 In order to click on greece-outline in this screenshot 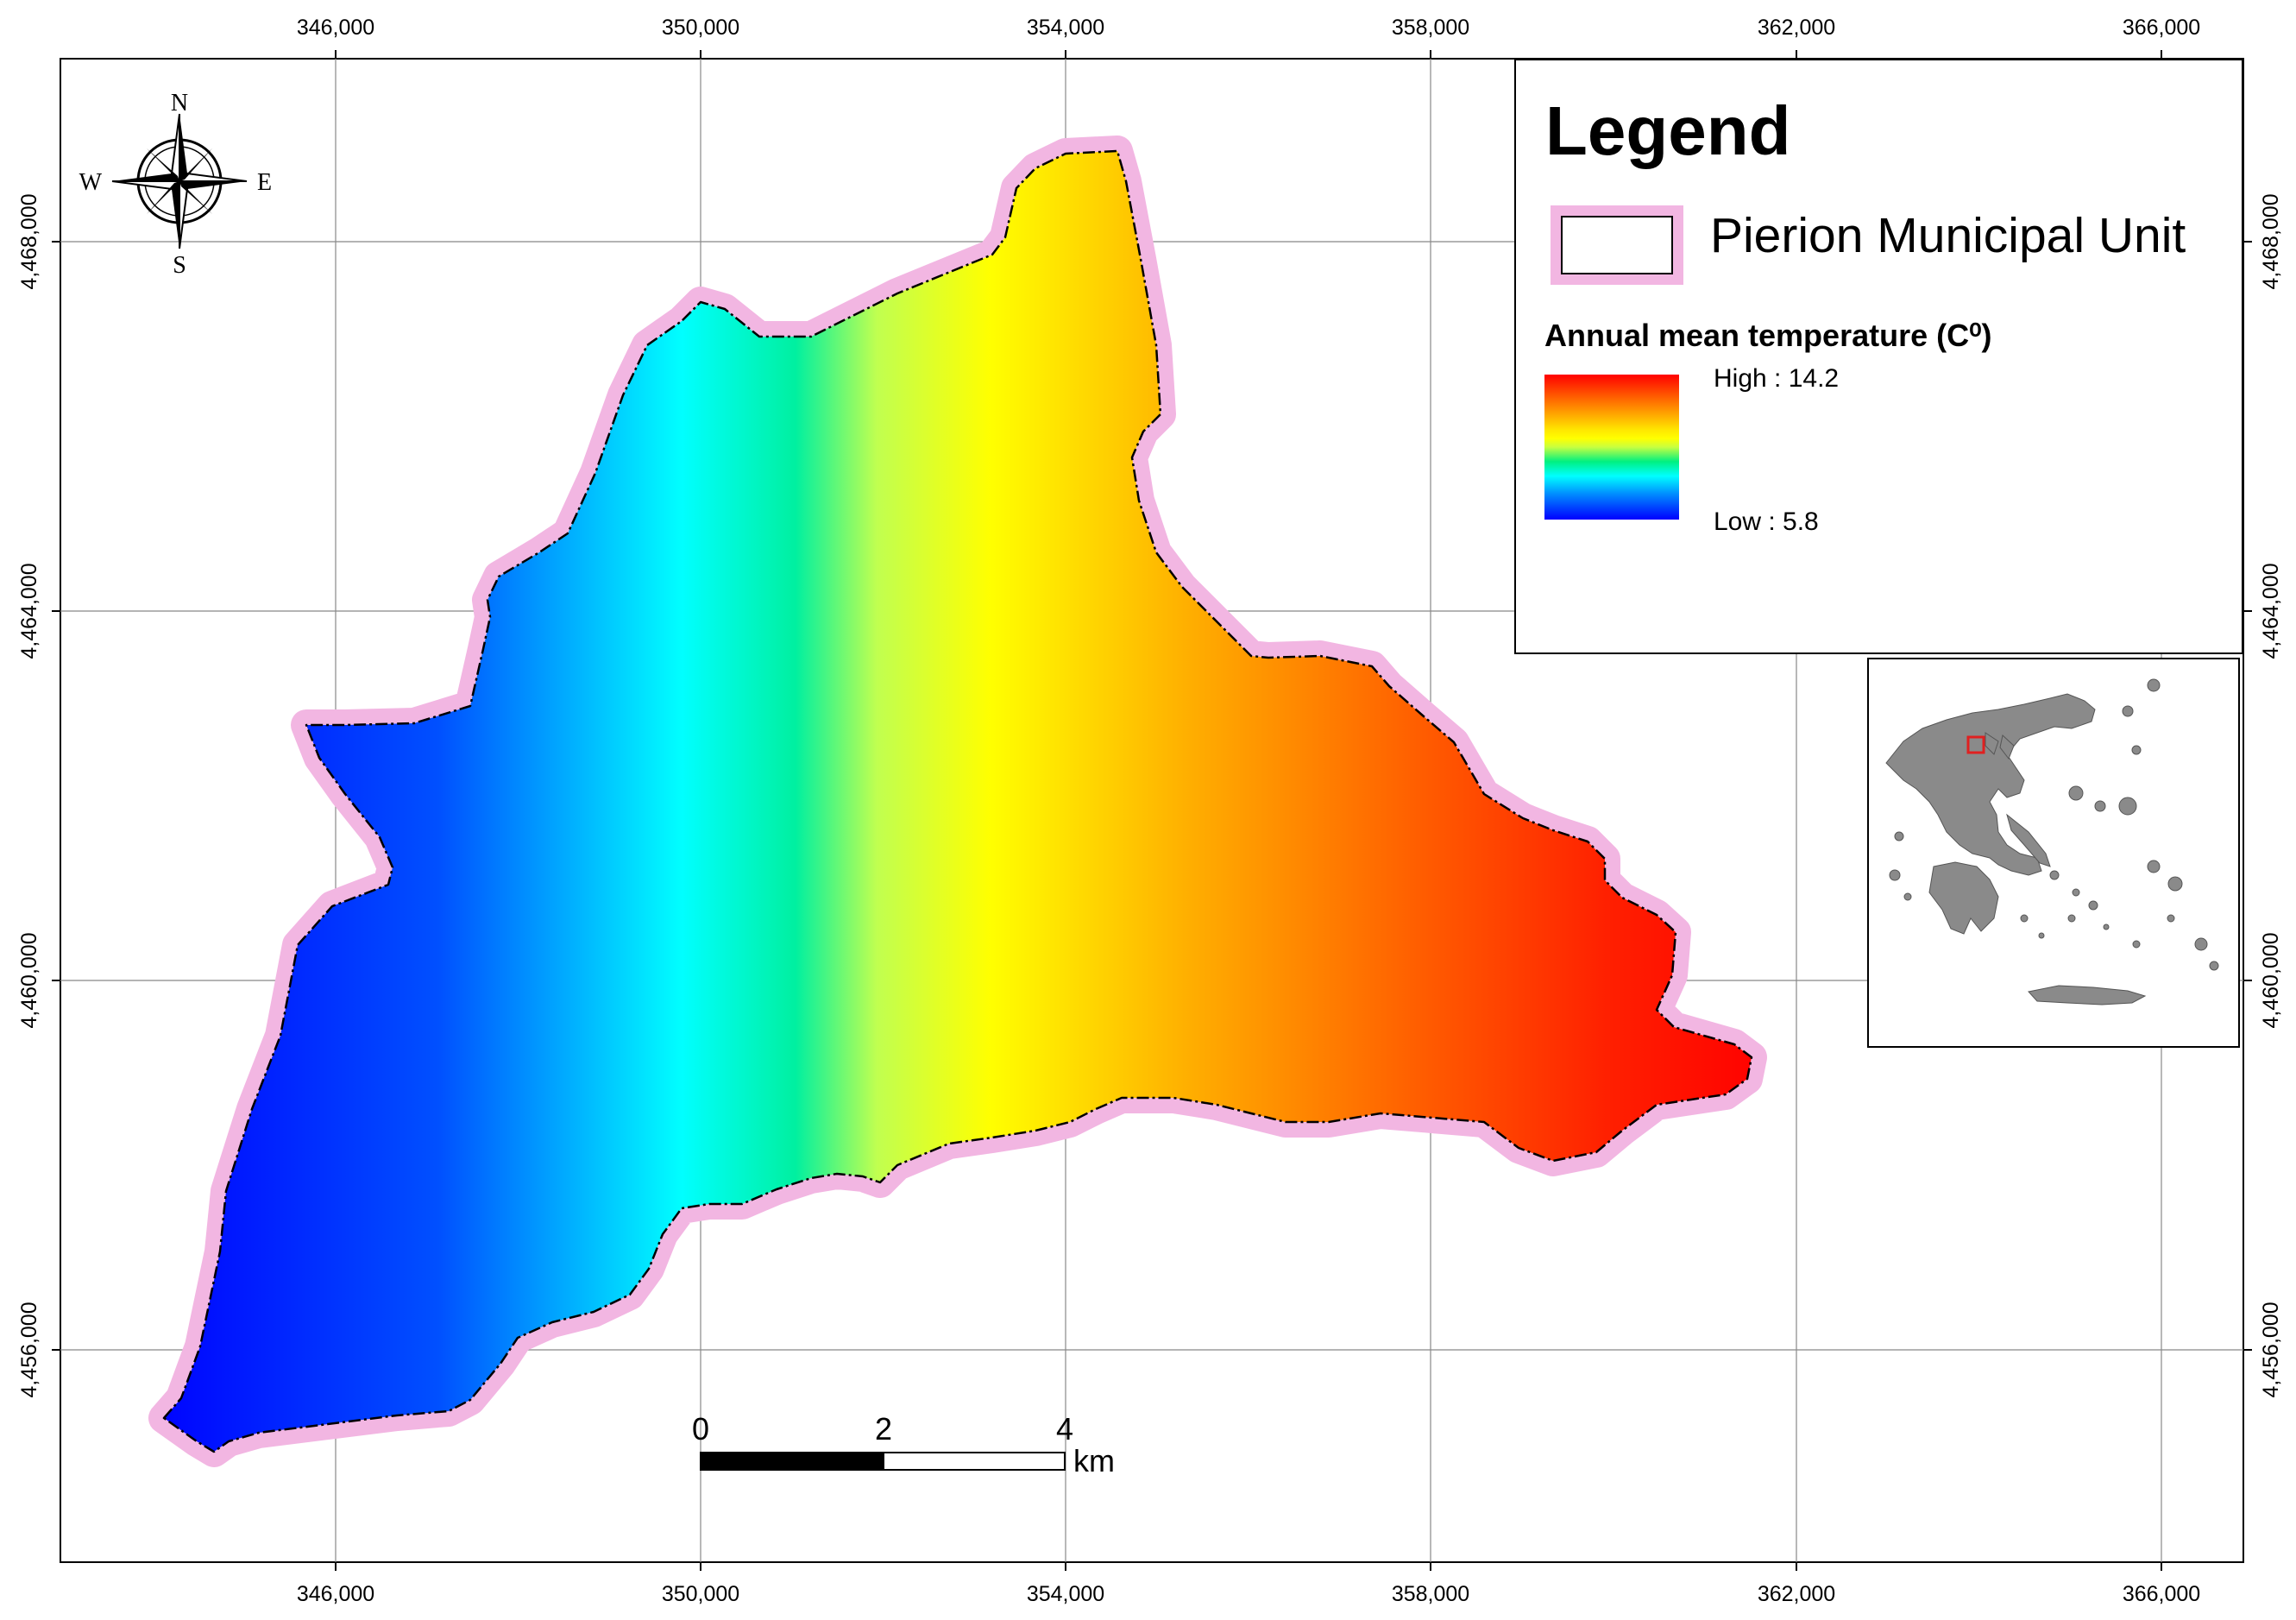, I will do `click(2052, 841)`.